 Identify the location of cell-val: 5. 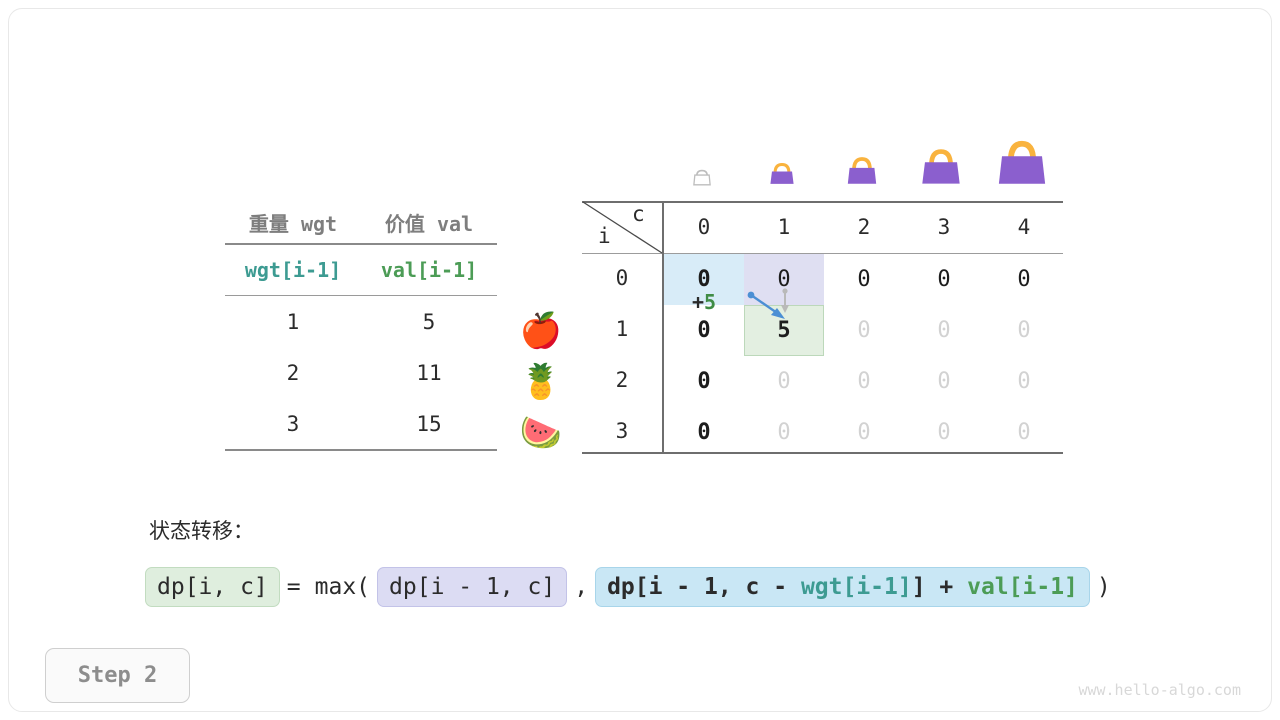
(429, 321).